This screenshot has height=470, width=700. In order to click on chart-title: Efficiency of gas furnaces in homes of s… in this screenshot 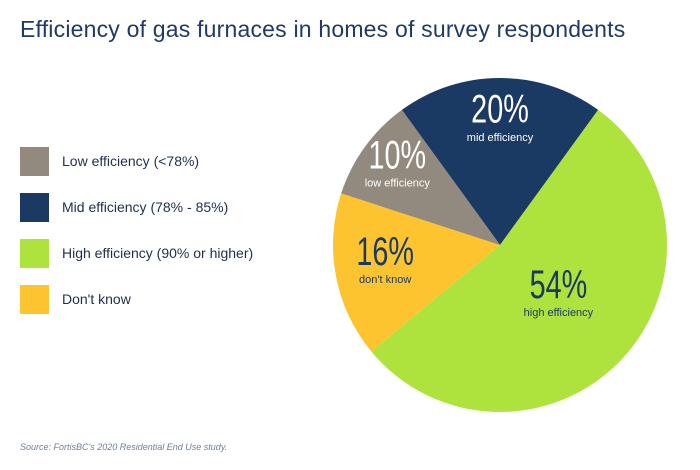, I will do `click(323, 29)`.